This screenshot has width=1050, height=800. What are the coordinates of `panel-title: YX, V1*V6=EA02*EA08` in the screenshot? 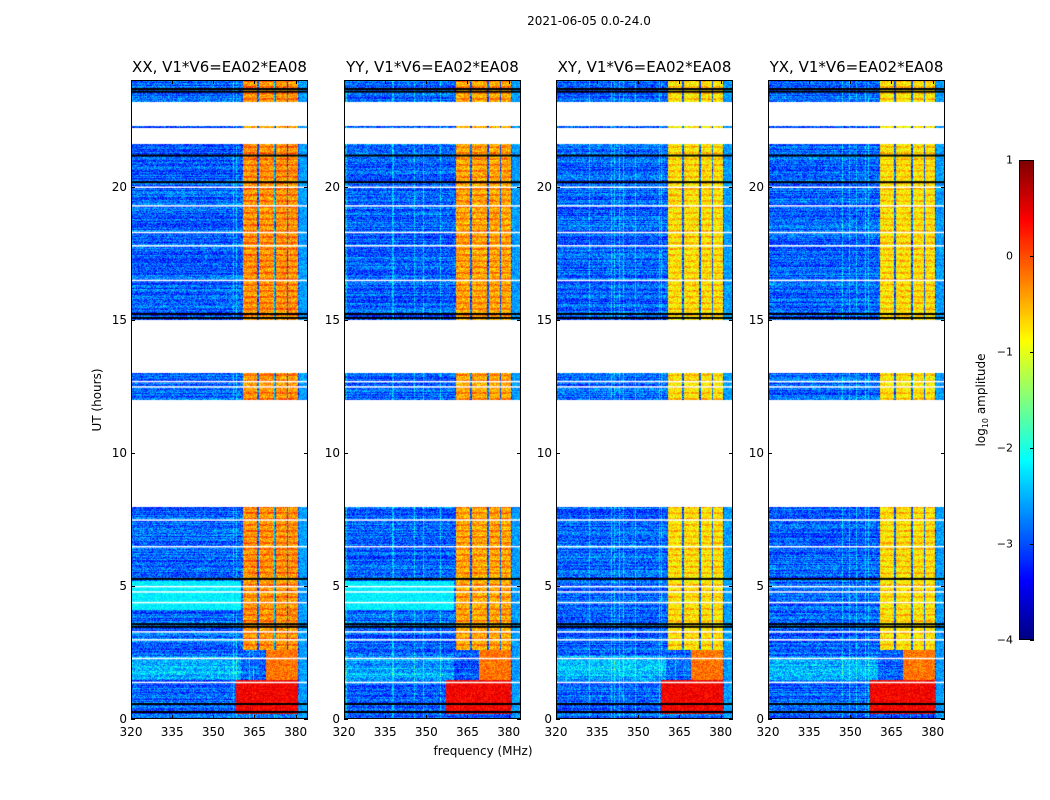 It's located at (856, 67).